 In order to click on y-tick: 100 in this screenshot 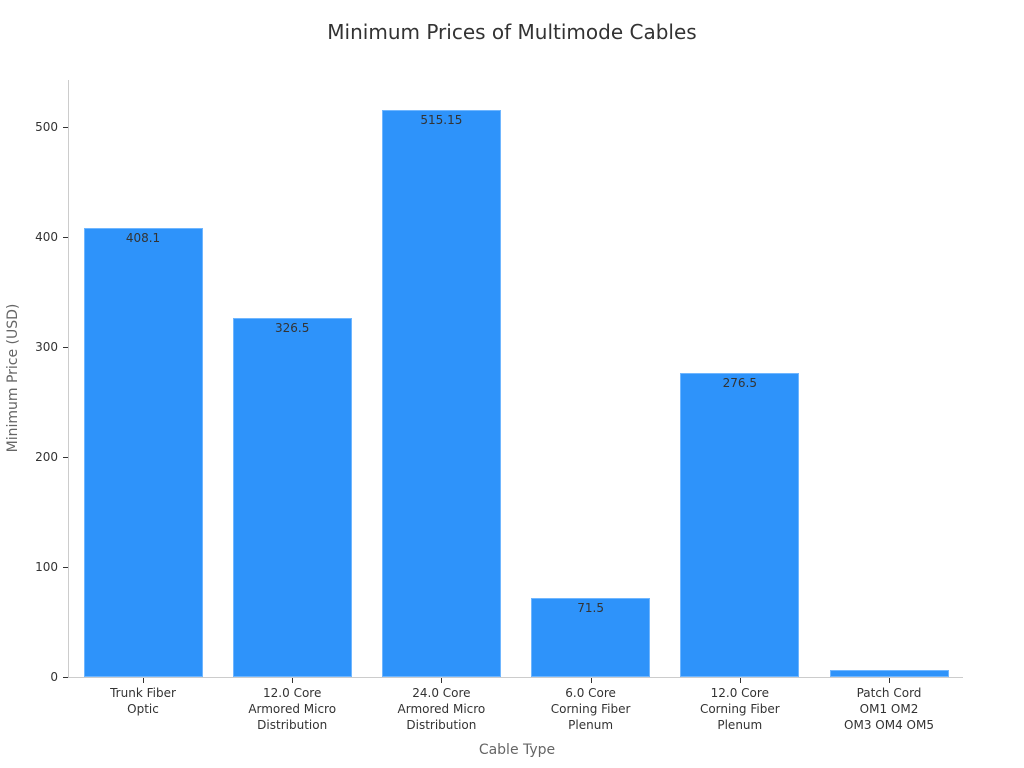, I will do `click(34, 570)`.